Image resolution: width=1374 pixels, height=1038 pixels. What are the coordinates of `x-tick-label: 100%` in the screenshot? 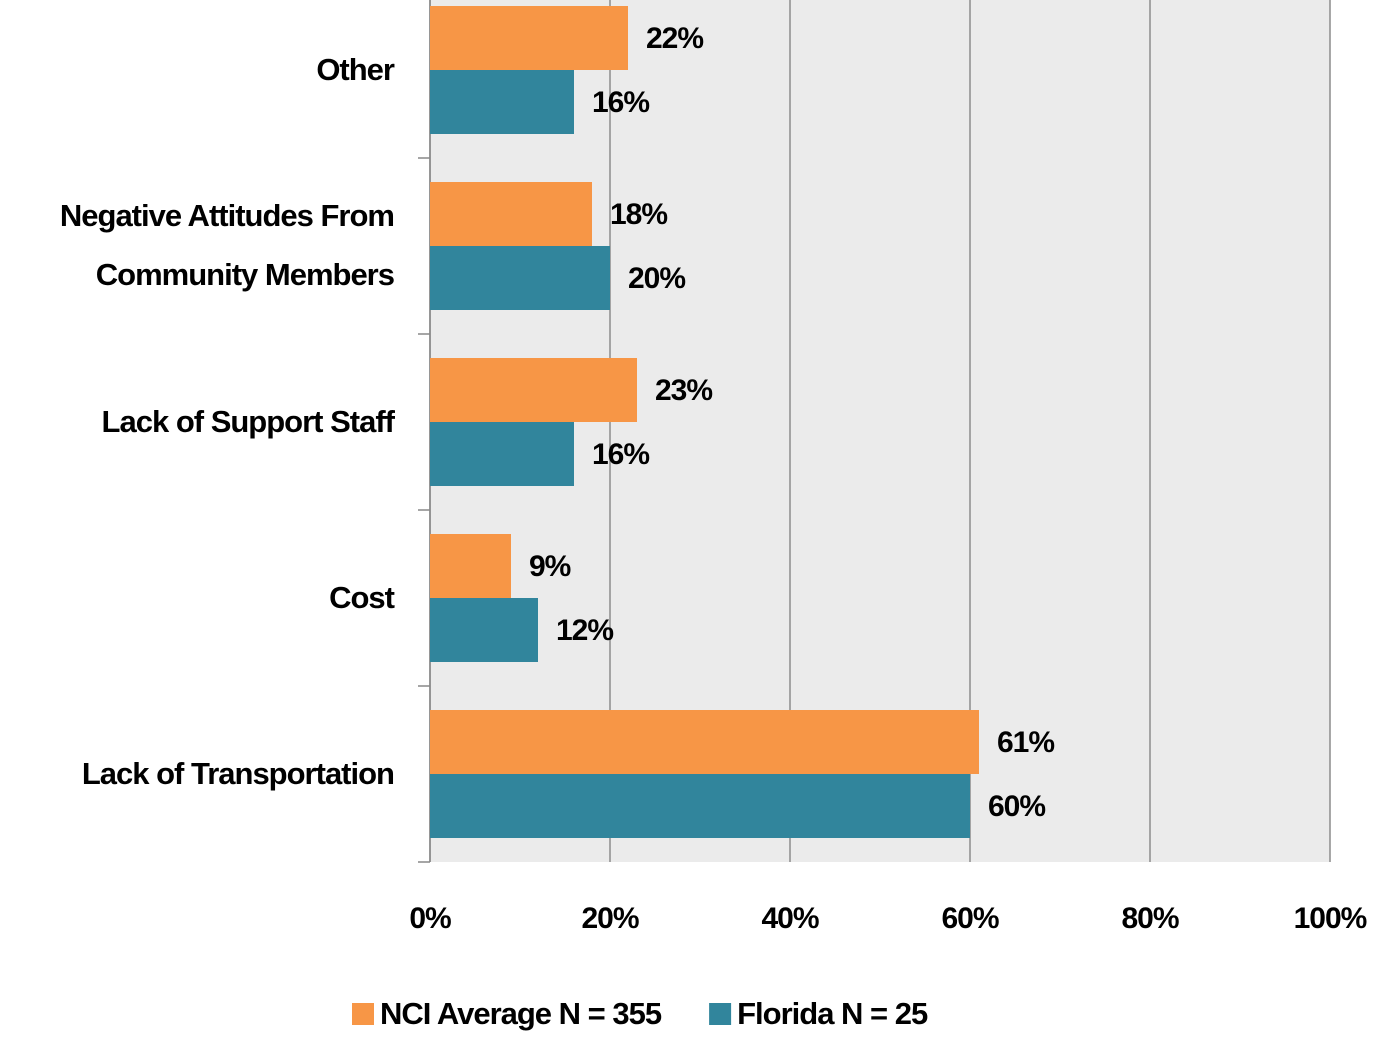 It's located at (1330, 918).